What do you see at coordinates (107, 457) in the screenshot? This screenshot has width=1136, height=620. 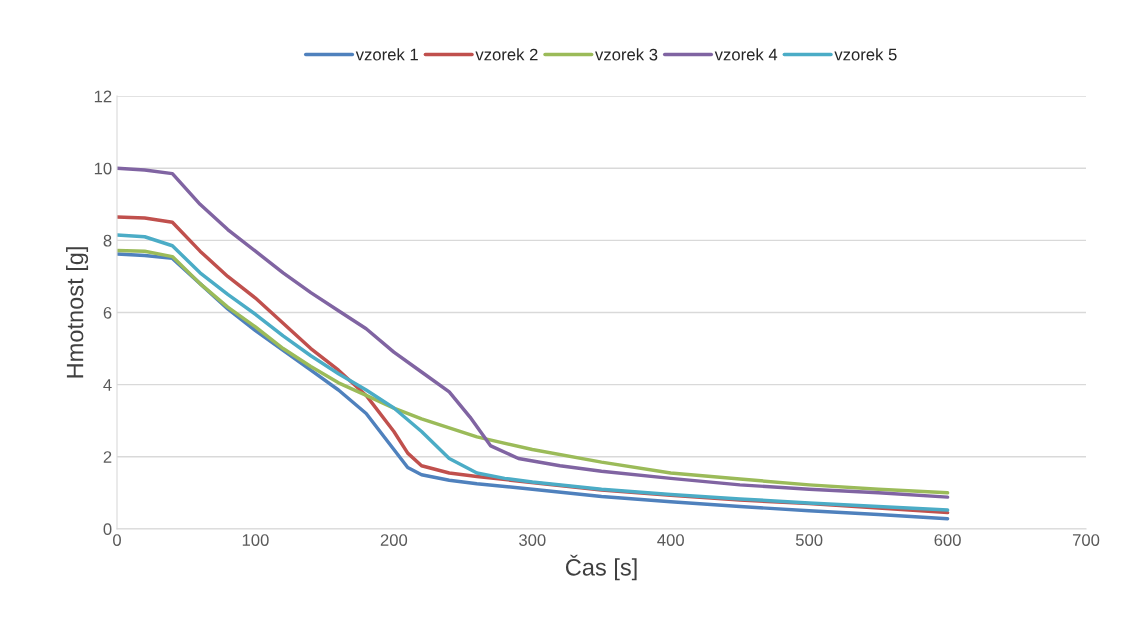 I see `y-tick-label: 2` at bounding box center [107, 457].